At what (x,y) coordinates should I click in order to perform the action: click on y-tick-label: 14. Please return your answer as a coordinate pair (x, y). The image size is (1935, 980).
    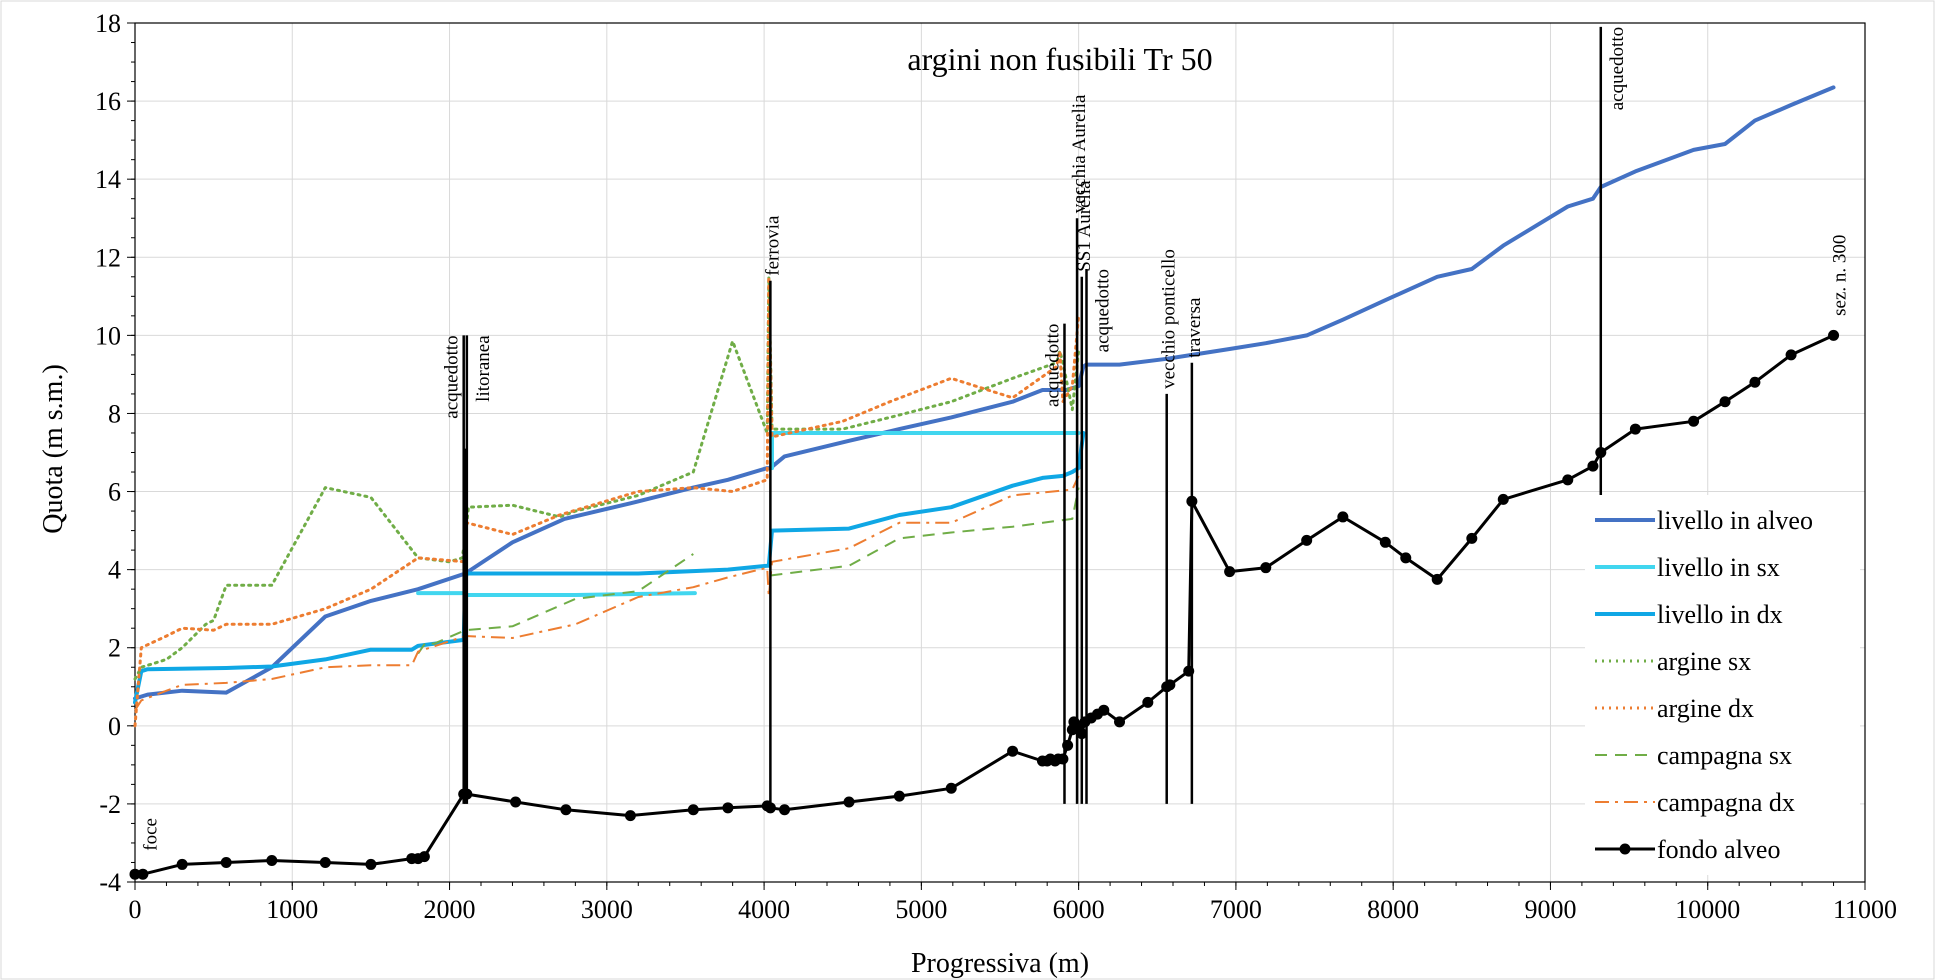
    Looking at the image, I should click on (108, 179).